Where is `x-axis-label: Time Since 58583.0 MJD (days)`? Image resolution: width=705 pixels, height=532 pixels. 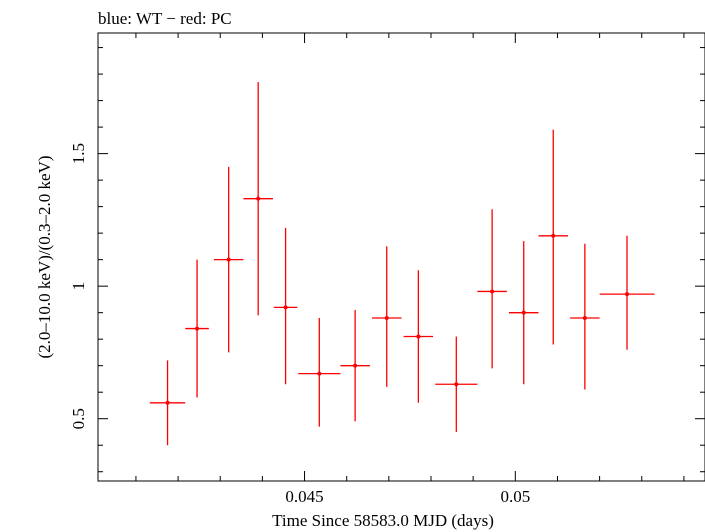
x-axis-label: Time Since 58583.0 MJD (days) is located at coordinates (383, 520).